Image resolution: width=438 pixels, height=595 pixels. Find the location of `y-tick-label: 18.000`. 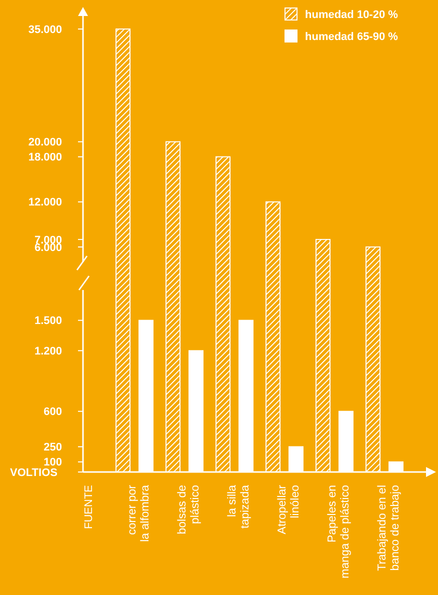

y-tick-label: 18.000 is located at coordinates (45, 158).